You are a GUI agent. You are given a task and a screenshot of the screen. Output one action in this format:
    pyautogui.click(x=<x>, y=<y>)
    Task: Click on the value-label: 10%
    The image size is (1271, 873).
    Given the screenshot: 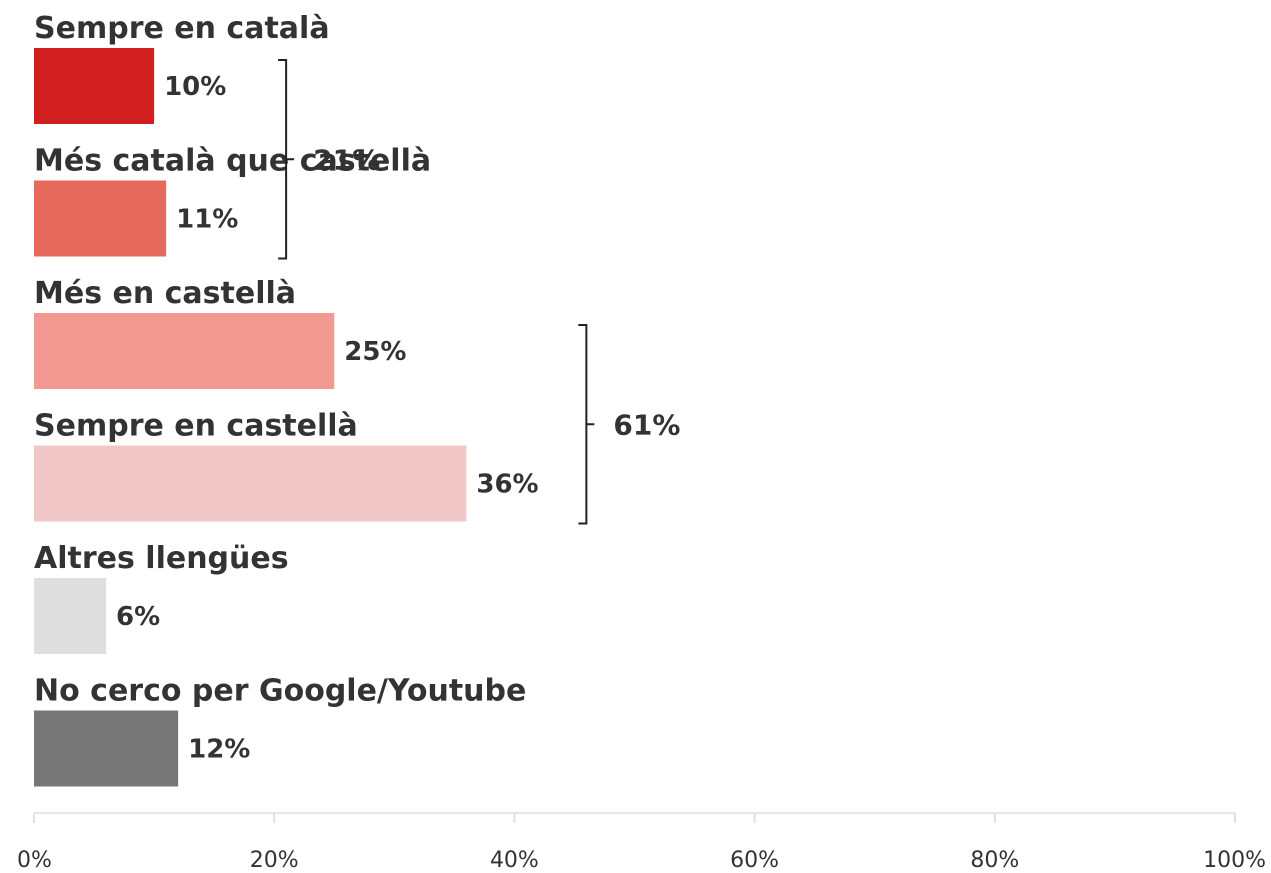 What is the action you would take?
    pyautogui.click(x=195, y=87)
    